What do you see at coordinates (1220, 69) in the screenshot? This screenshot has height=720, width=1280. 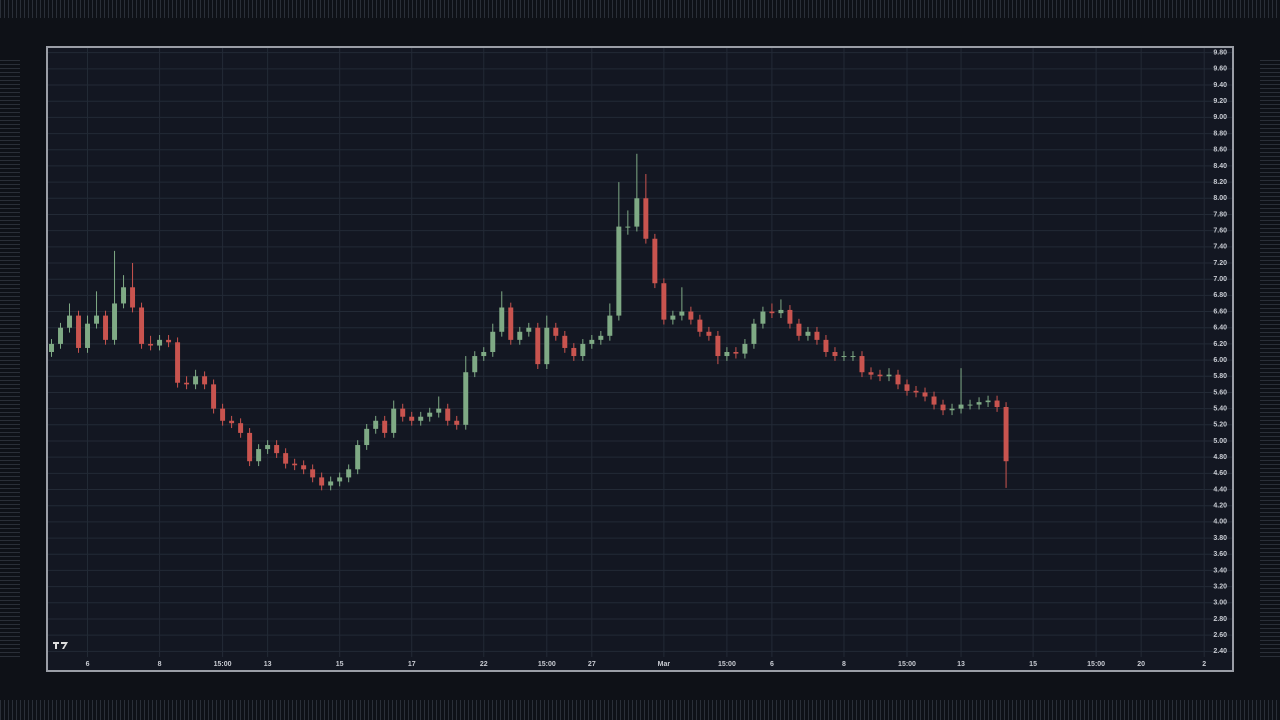 I see `y-tick-label: 9.60` at bounding box center [1220, 69].